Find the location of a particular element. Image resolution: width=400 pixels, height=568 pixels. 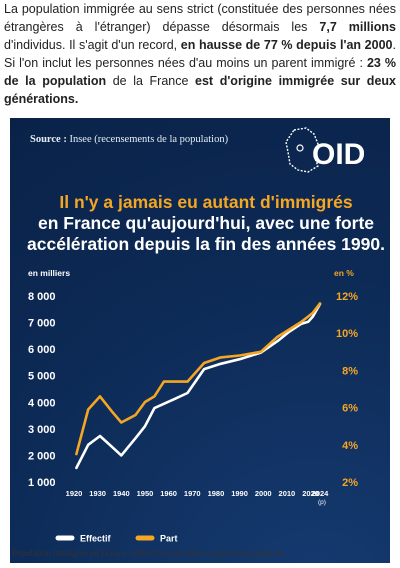

x-tick-label: 1930 is located at coordinates (97, 493).